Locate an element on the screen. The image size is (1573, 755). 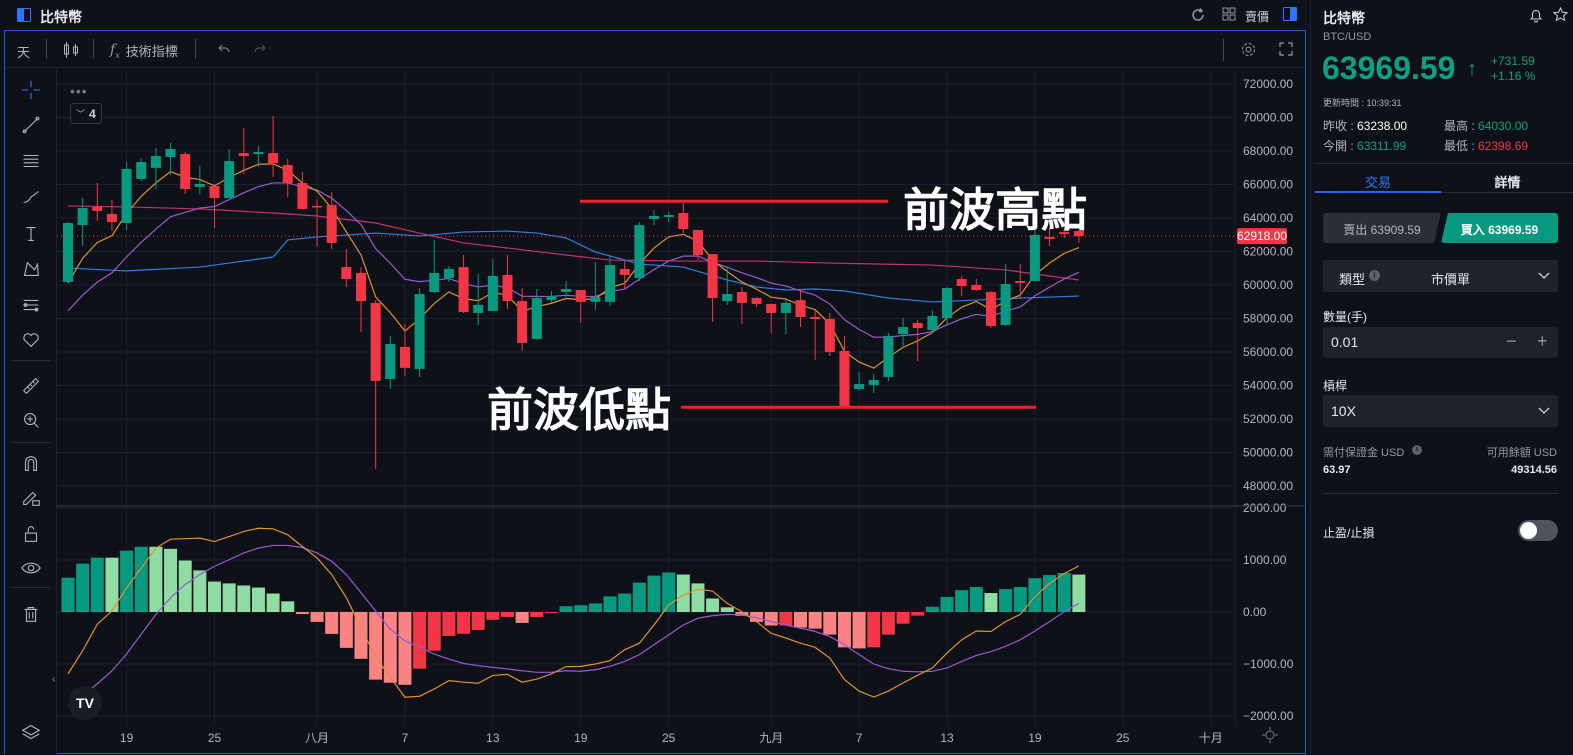
more-options-icon: ••• is located at coordinates (79, 91).